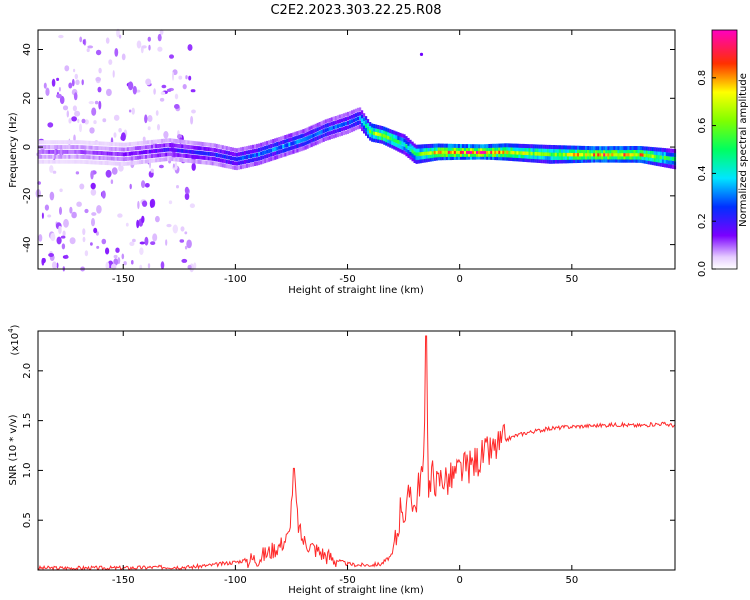  I want to click on colorbar-label: Normalized spectral amplitude, so click(743, 150).